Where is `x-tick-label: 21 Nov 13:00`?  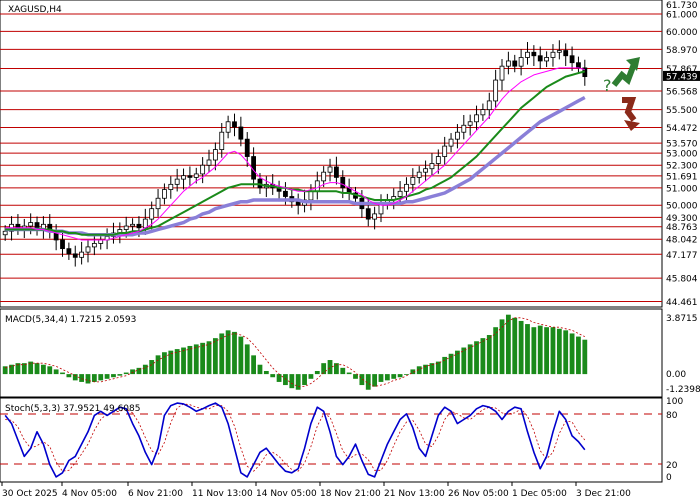
x-tick-label: 21 Nov 13:00 is located at coordinates (414, 494).